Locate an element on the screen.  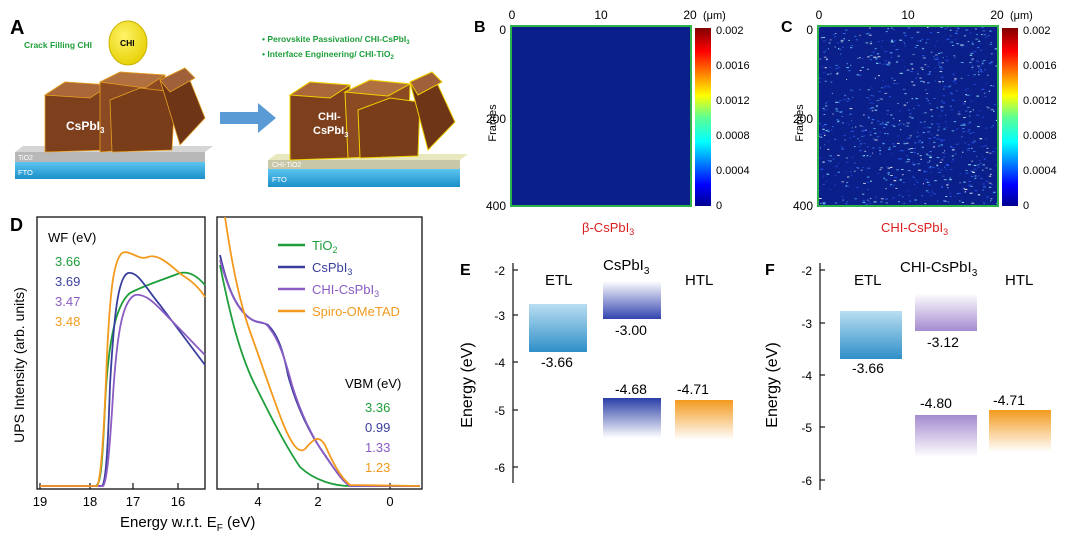
d-right-curves is located at coordinates (320, 351).